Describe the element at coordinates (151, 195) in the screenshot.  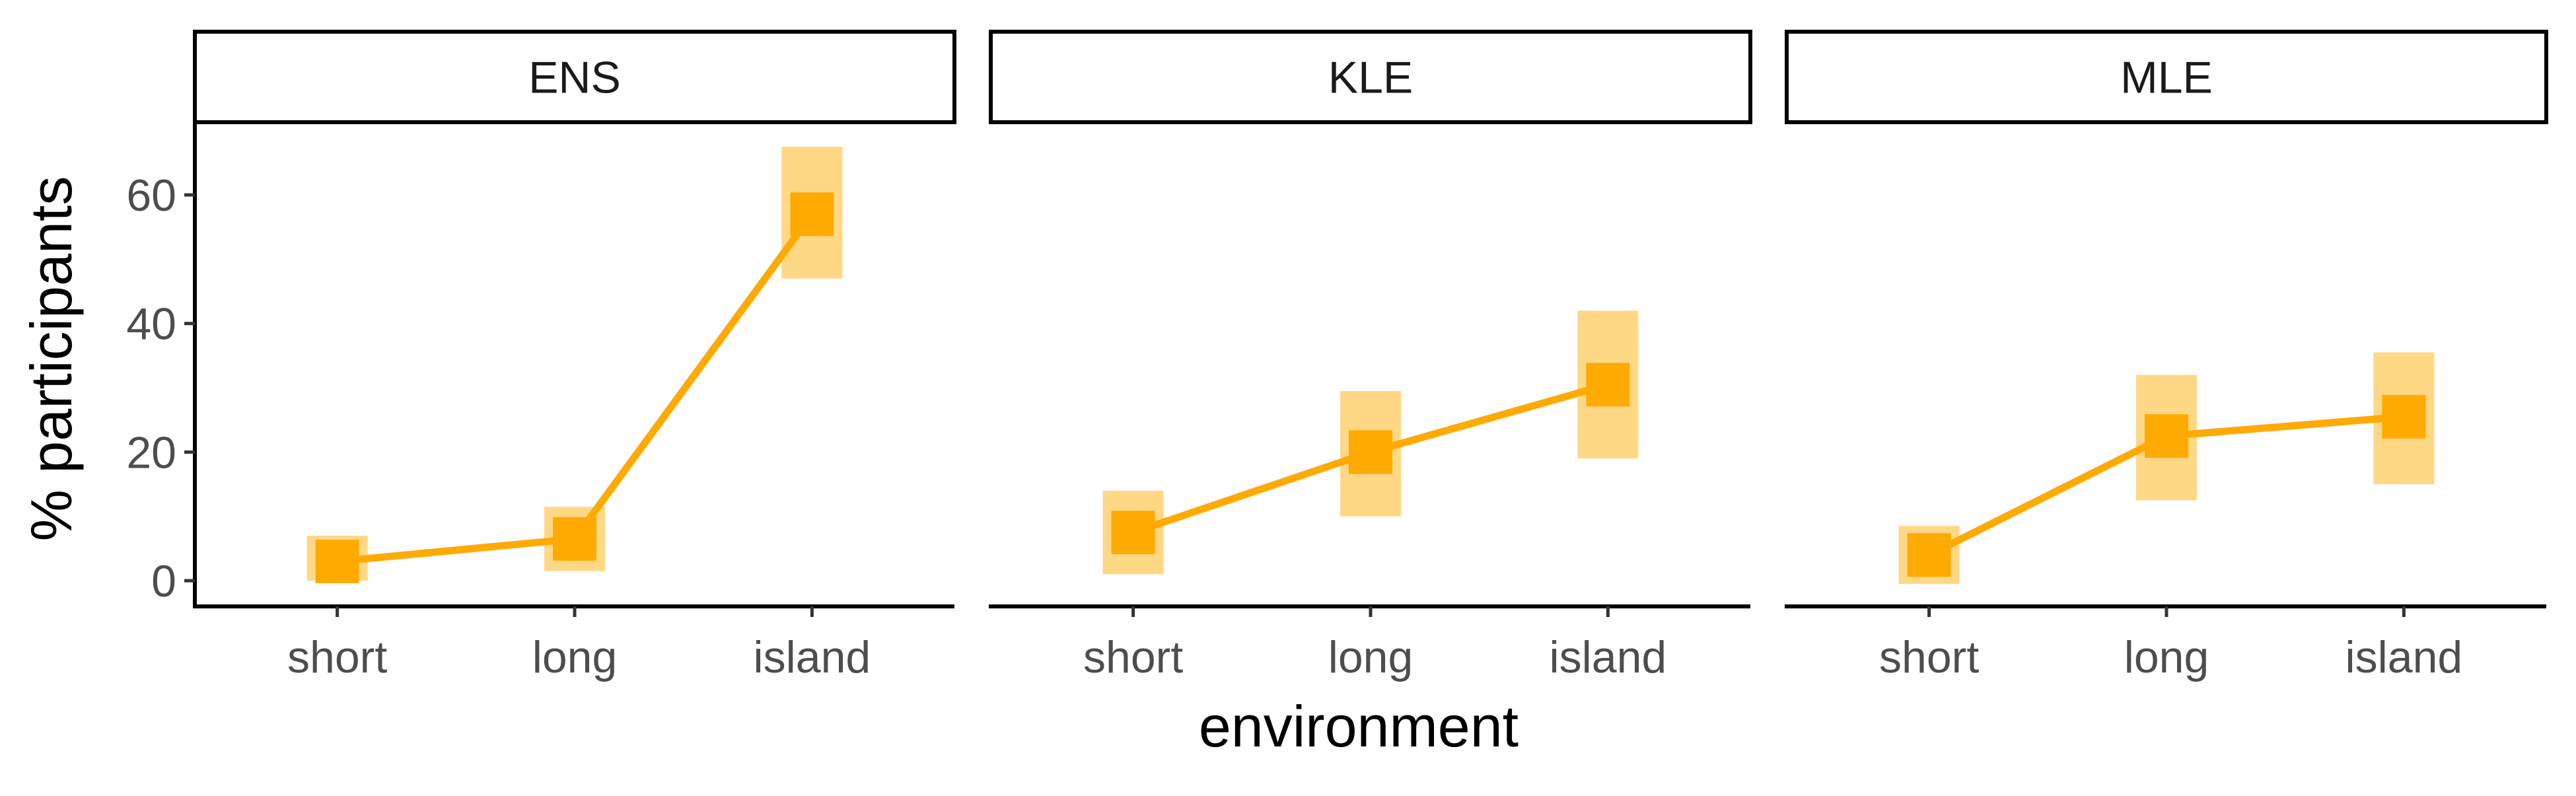
I see `y-tick-label: 60` at that location.